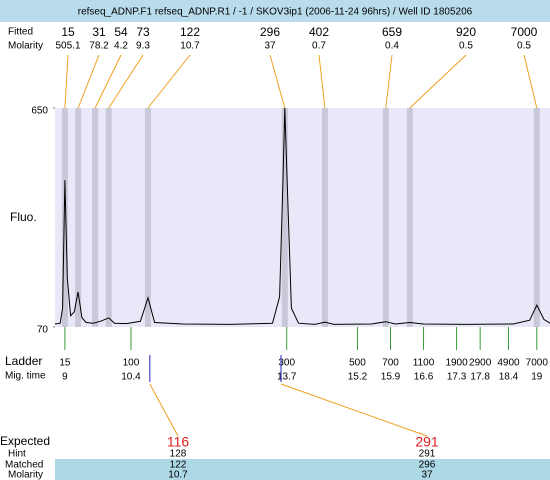 Image resolution: width=550 pixels, height=480 pixels. I want to click on expected-value: 291, so click(427, 442).